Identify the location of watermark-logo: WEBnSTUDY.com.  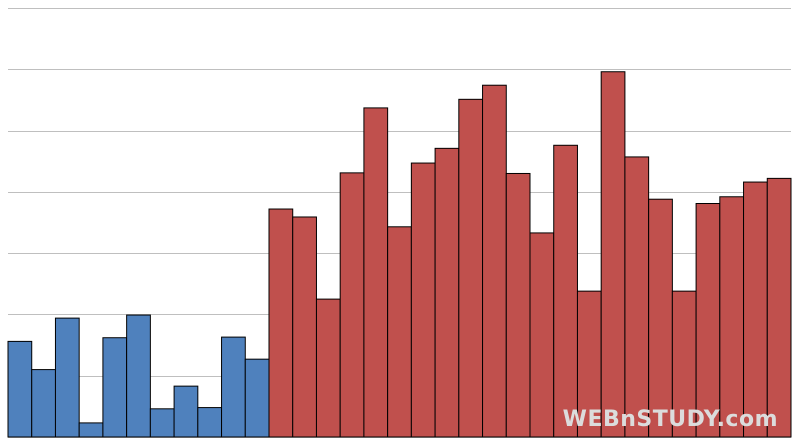
(670, 419).